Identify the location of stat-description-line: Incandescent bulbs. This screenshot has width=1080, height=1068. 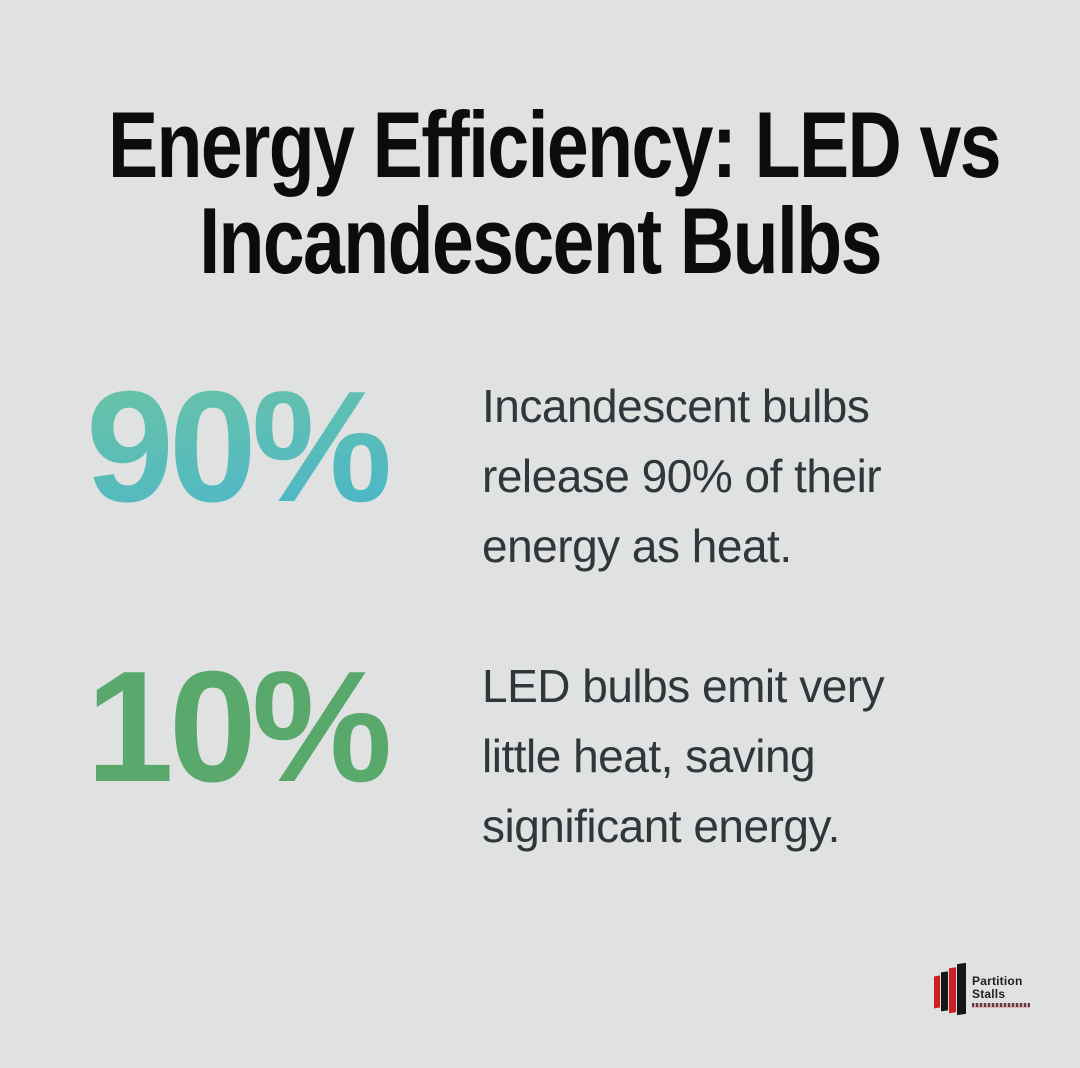
(676, 406).